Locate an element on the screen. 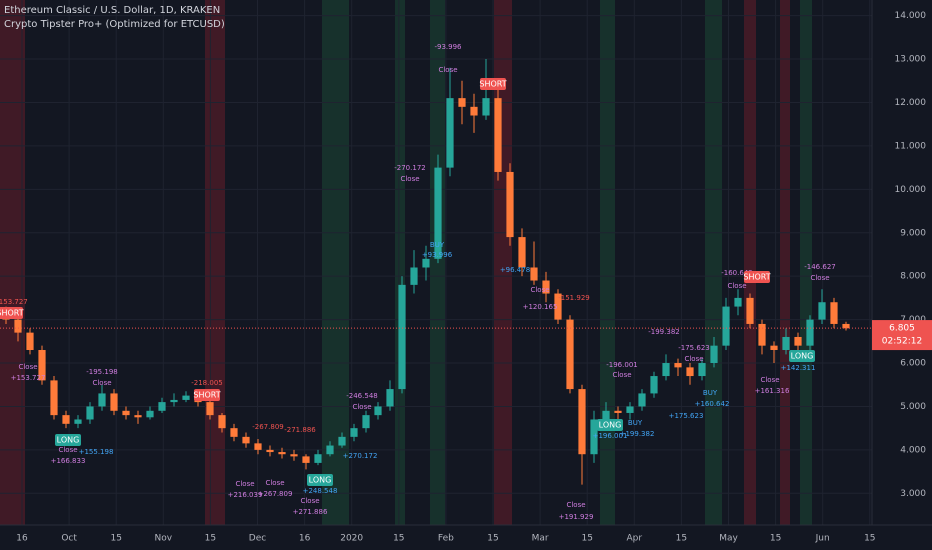 This screenshot has width=932, height=550. trade-annotation: -153.727 is located at coordinates (14, 302).